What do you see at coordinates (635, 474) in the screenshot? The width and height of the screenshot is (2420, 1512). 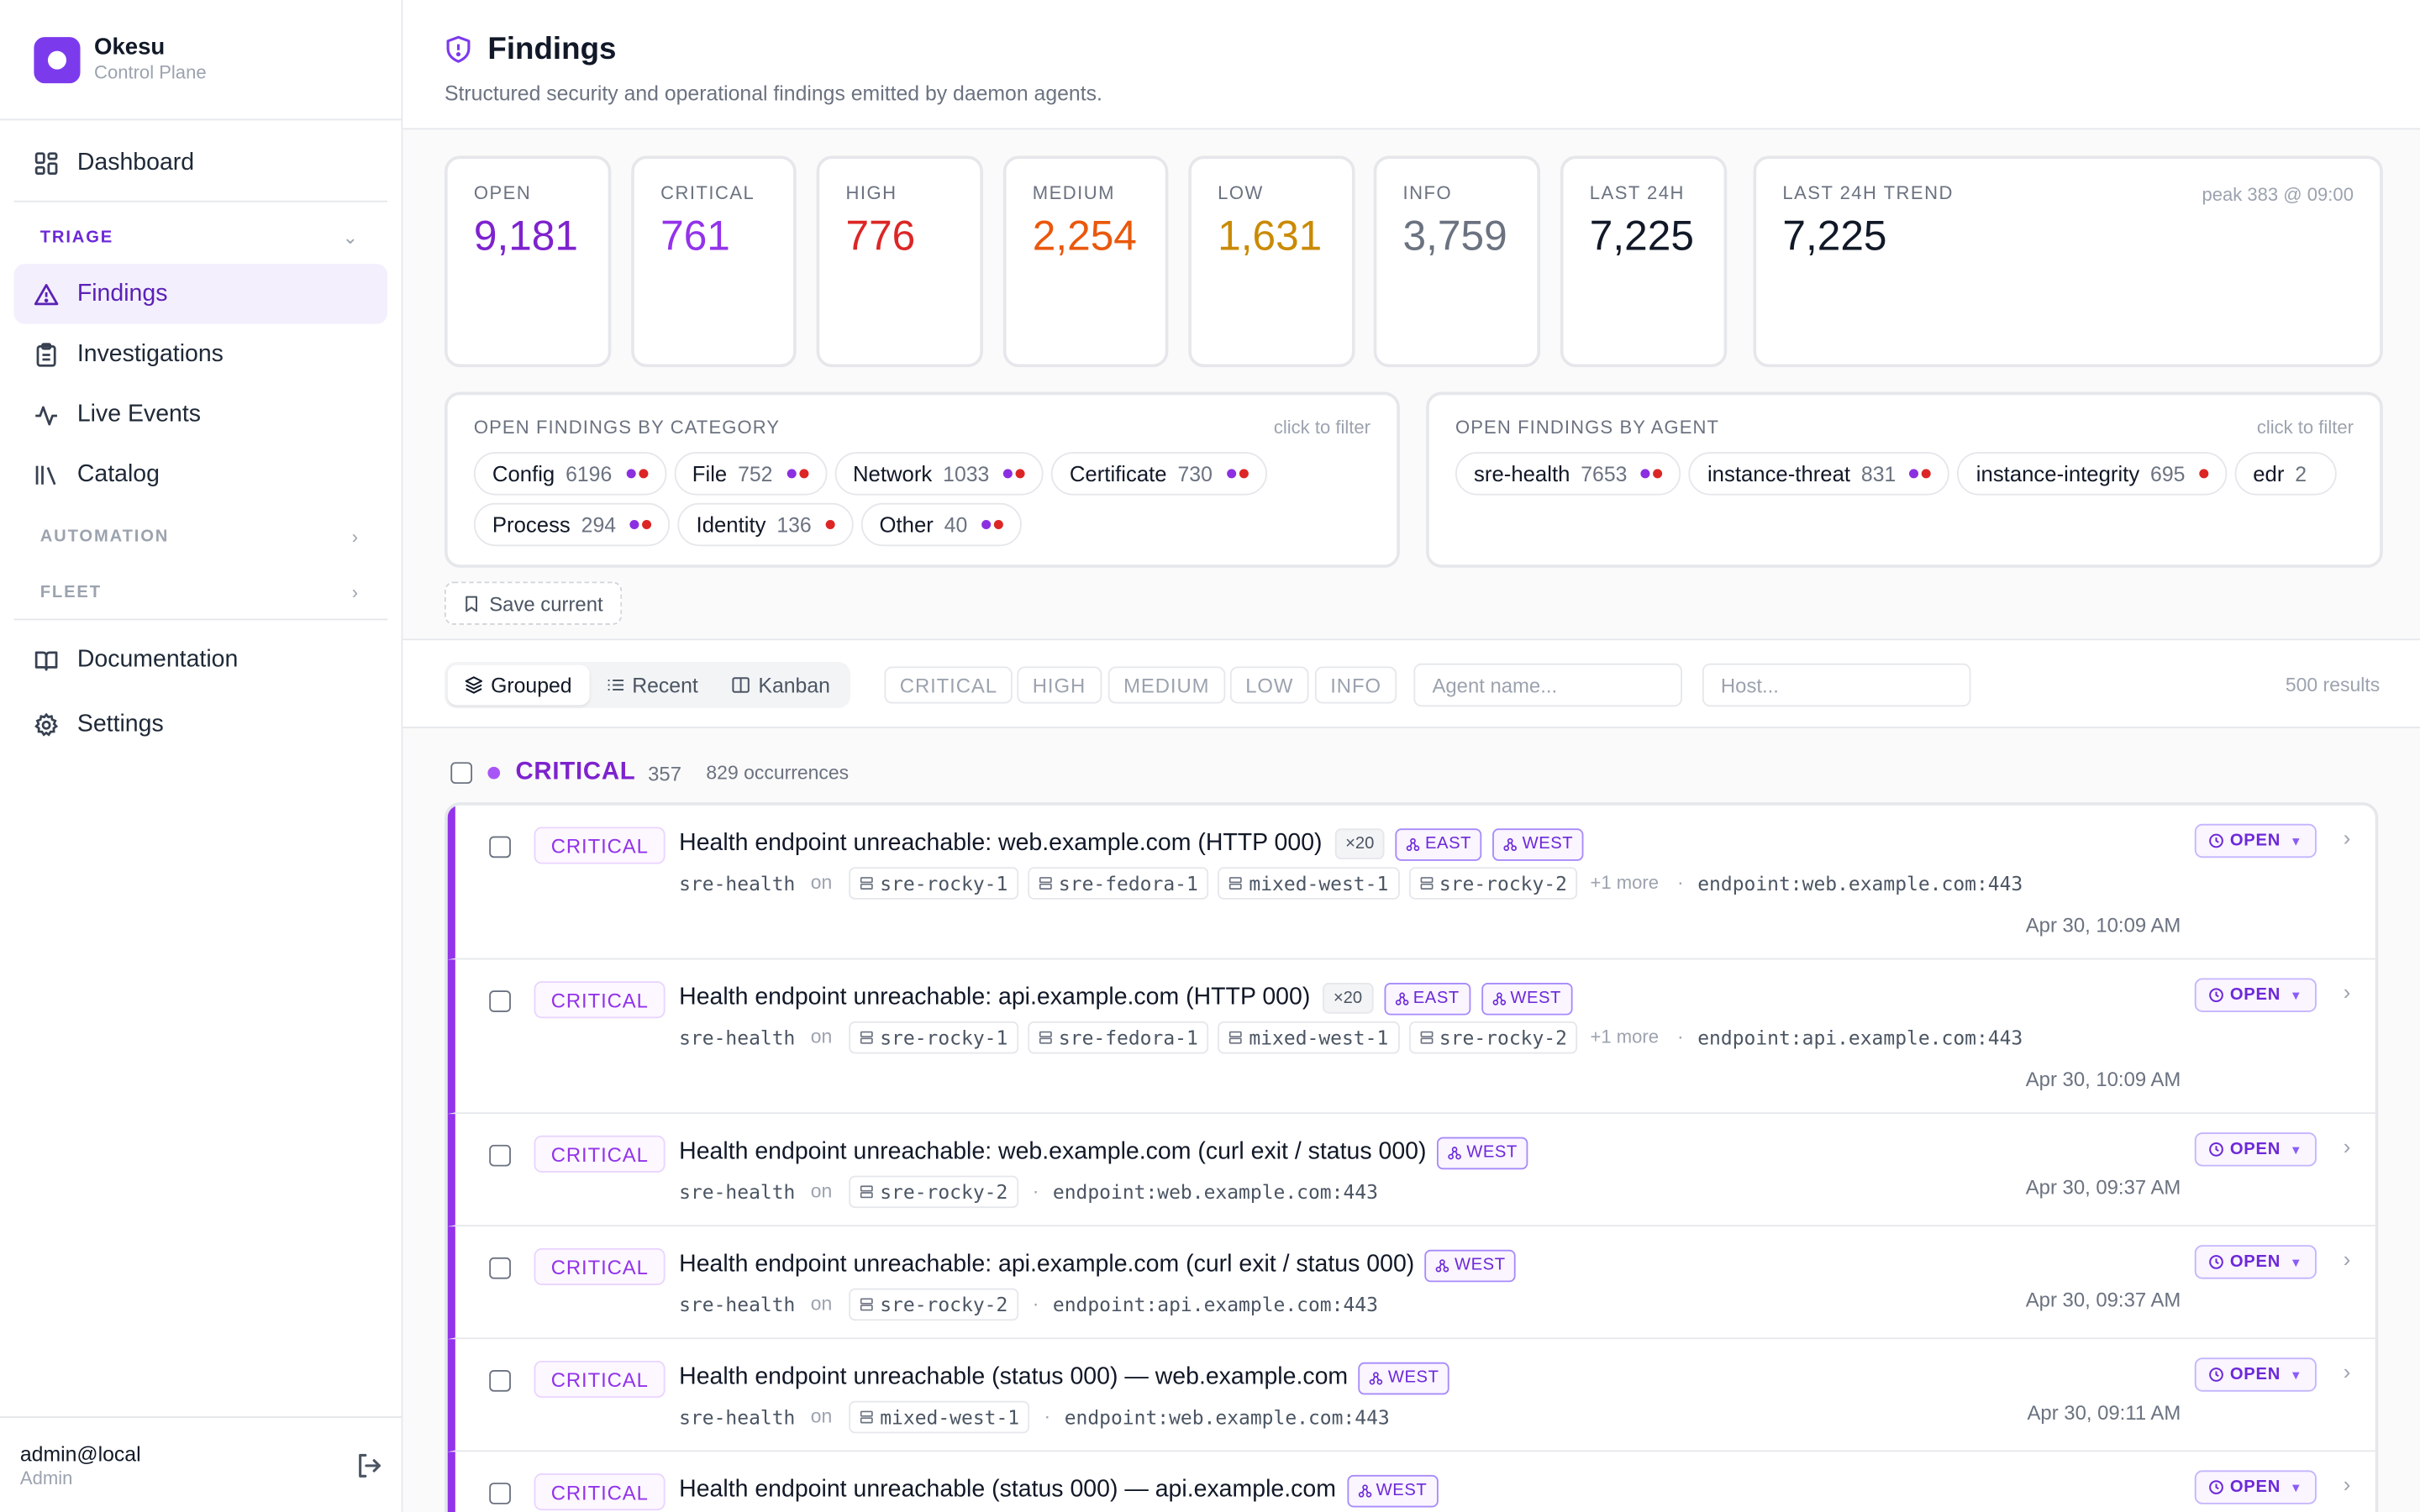 I see `severity-dots` at bounding box center [635, 474].